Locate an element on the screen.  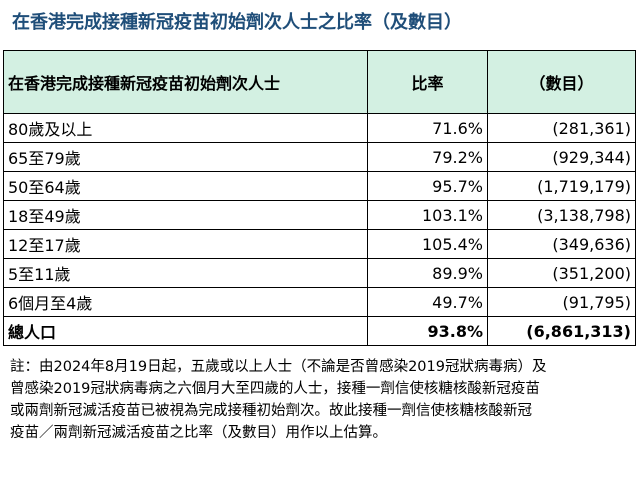
table-header-row: 在香港完成接種新冠疫苗初始劑次人士 比率 （數目） is located at coordinates (319, 82).